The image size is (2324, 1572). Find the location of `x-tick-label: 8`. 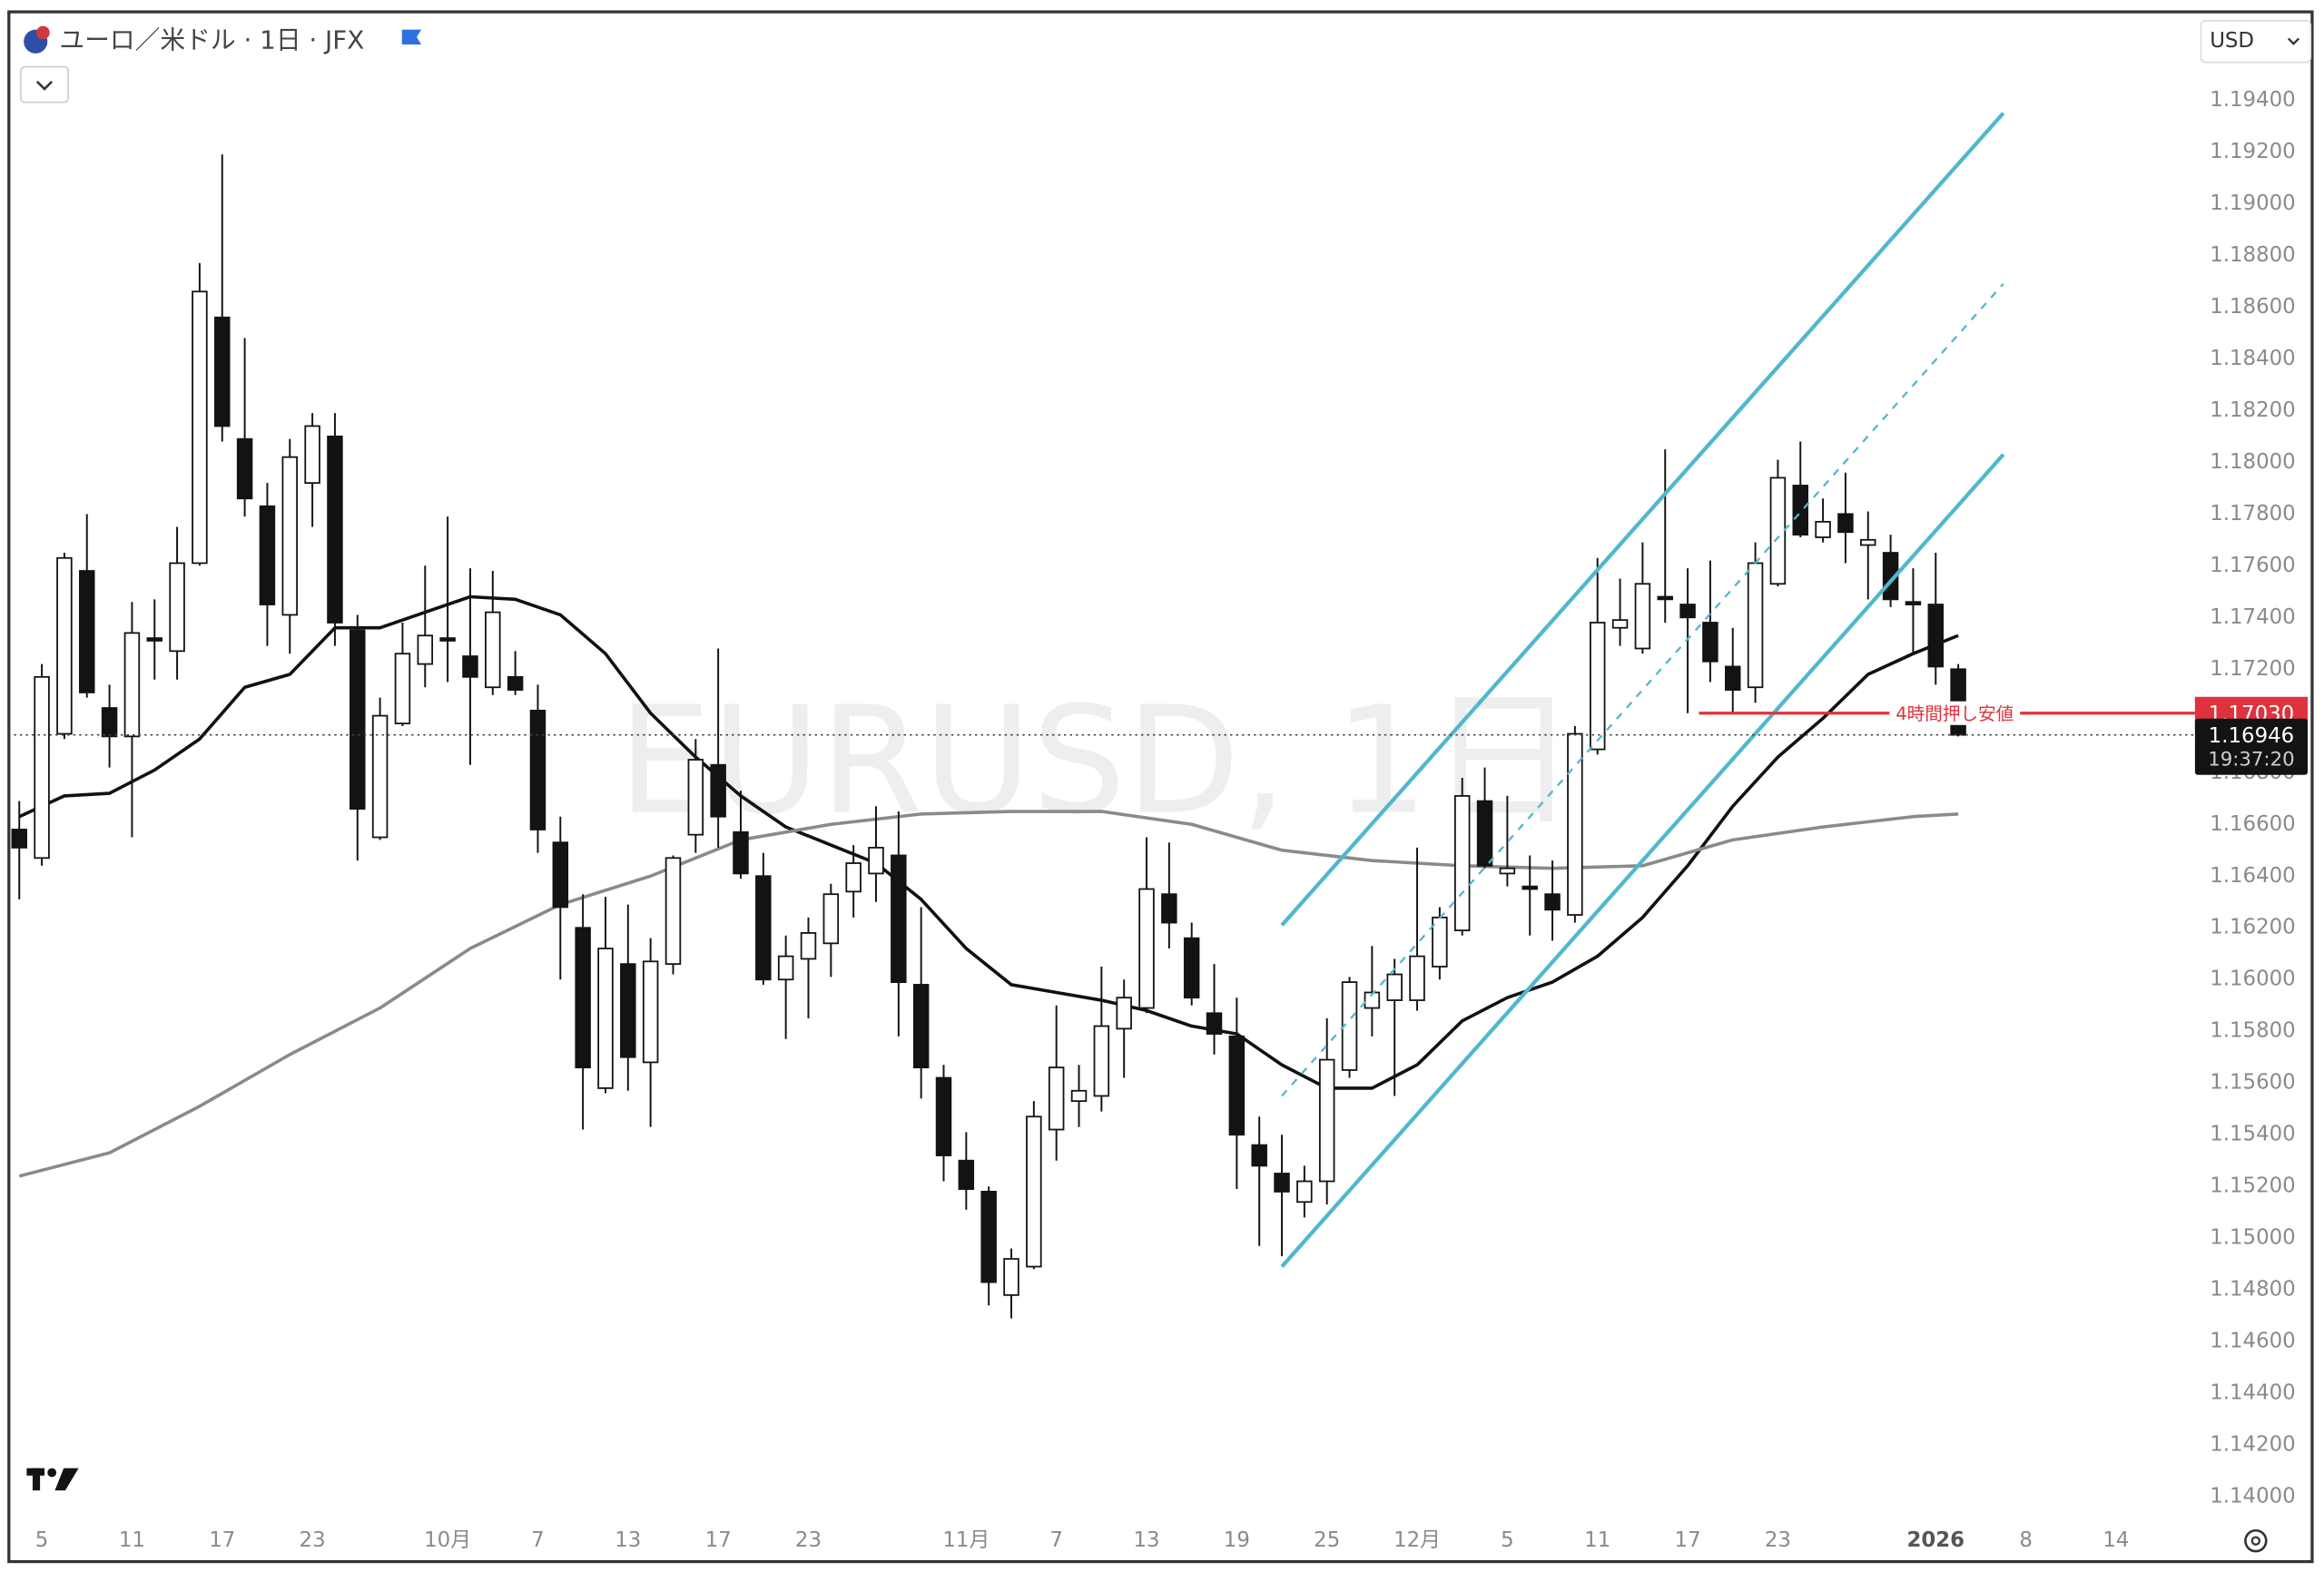

x-tick-label: 8 is located at coordinates (2026, 1540).